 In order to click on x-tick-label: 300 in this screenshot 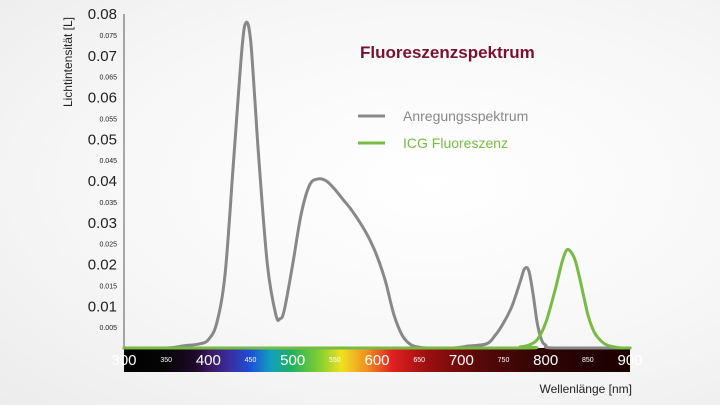, I will do `click(123, 360)`.